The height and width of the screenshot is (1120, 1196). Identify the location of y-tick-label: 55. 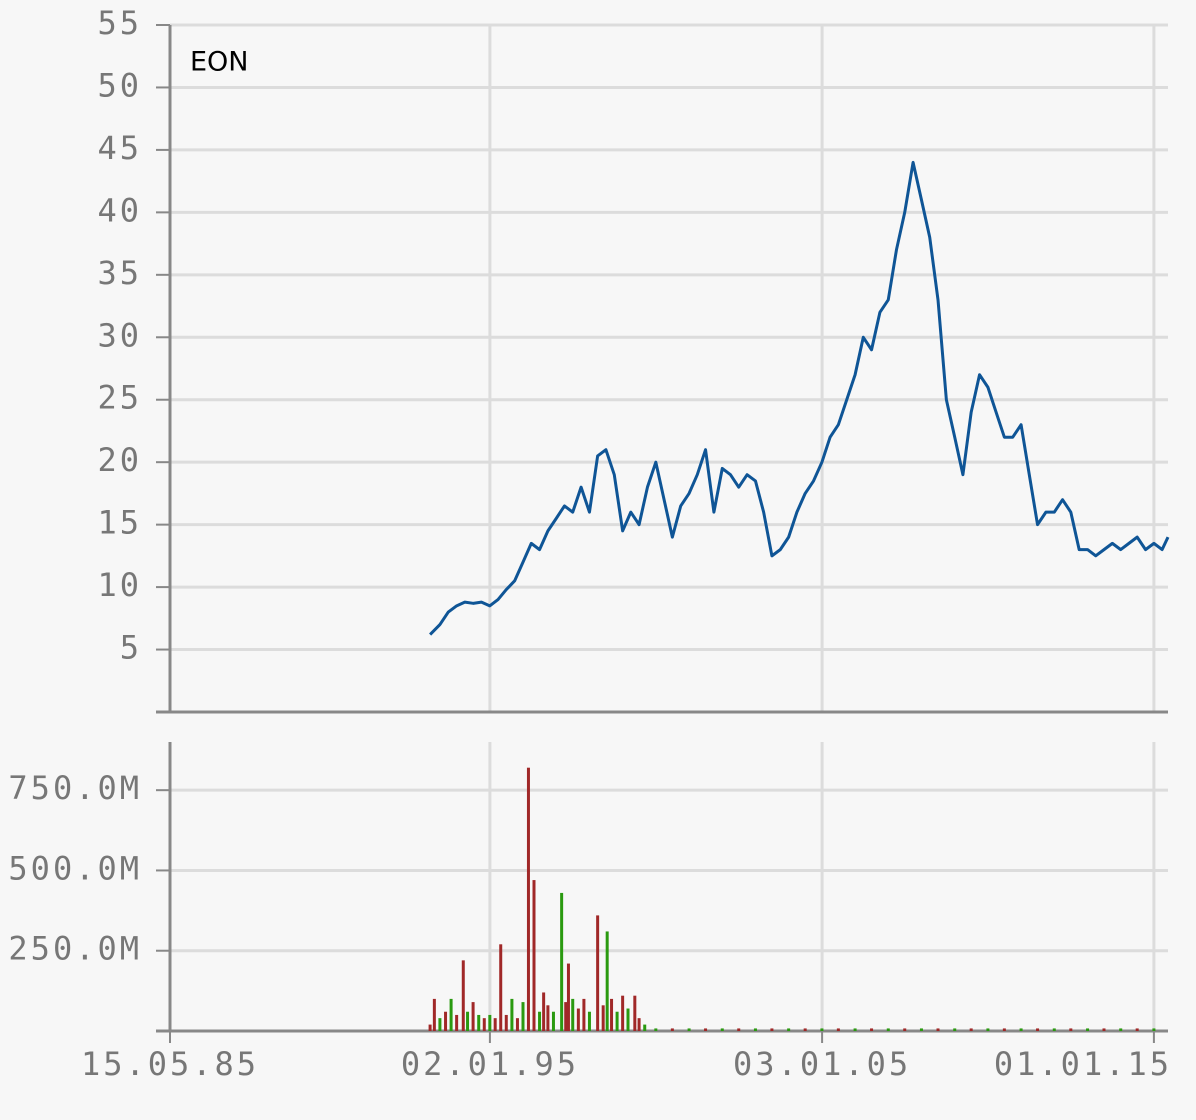
(119, 23).